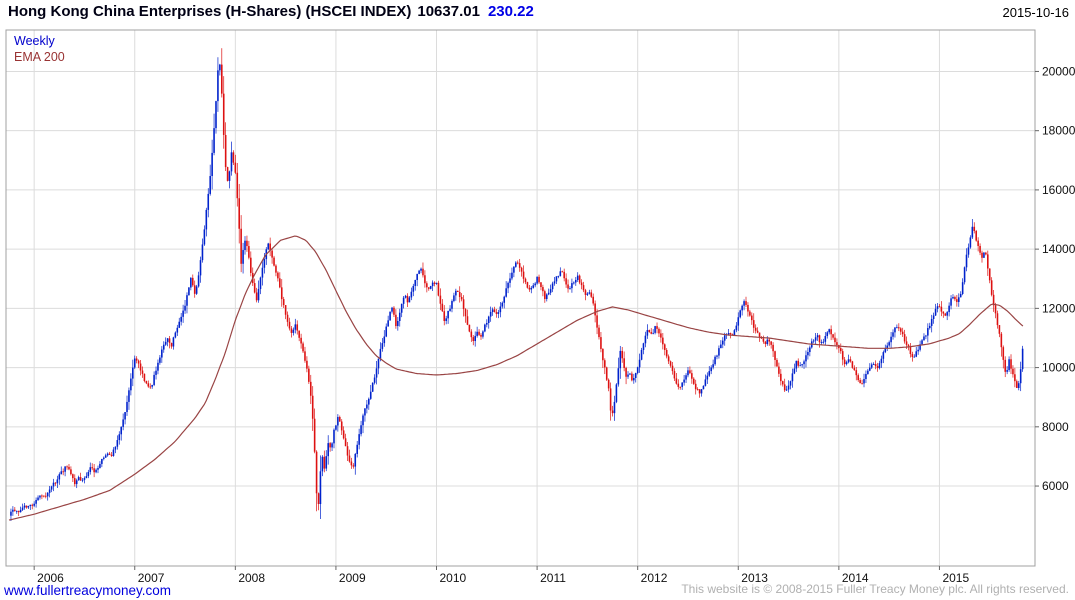  I want to click on y-axis-label: 12000, so click(1058, 308).